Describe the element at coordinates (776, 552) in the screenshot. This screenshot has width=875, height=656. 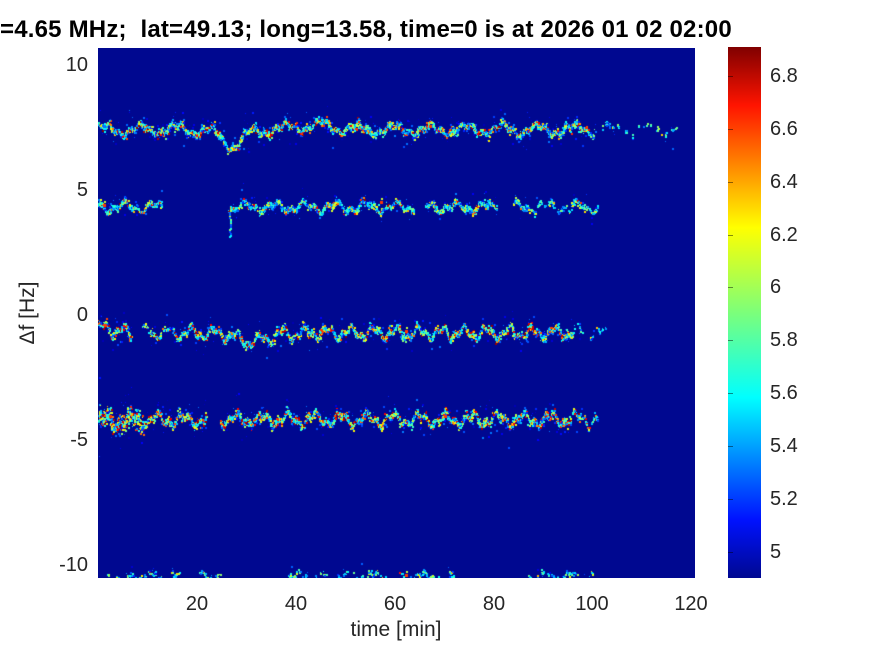
I see `colorbar-tick-label: 5` at that location.